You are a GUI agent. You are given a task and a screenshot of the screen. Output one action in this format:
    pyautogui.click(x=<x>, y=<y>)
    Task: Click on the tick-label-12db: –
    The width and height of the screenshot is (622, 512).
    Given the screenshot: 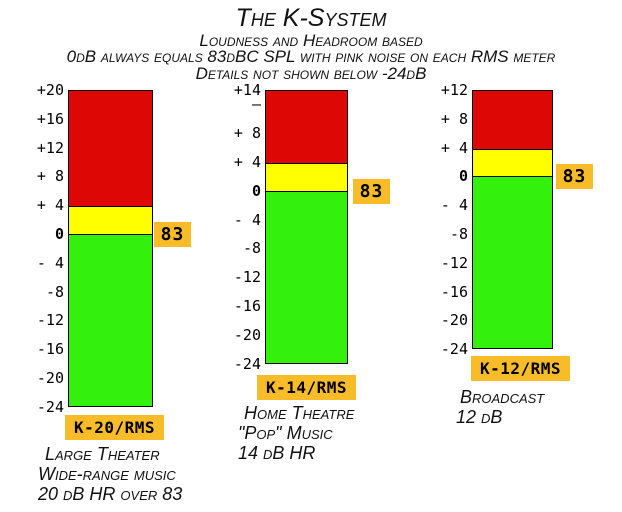 What is the action you would take?
    pyautogui.click(x=256, y=104)
    